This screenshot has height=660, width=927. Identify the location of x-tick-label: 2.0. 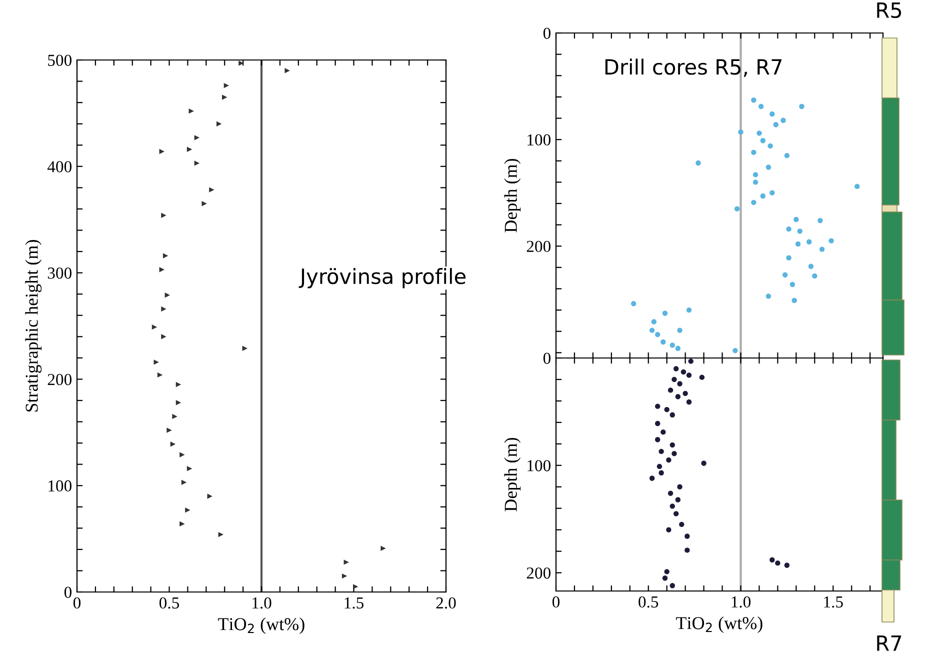
(446, 603).